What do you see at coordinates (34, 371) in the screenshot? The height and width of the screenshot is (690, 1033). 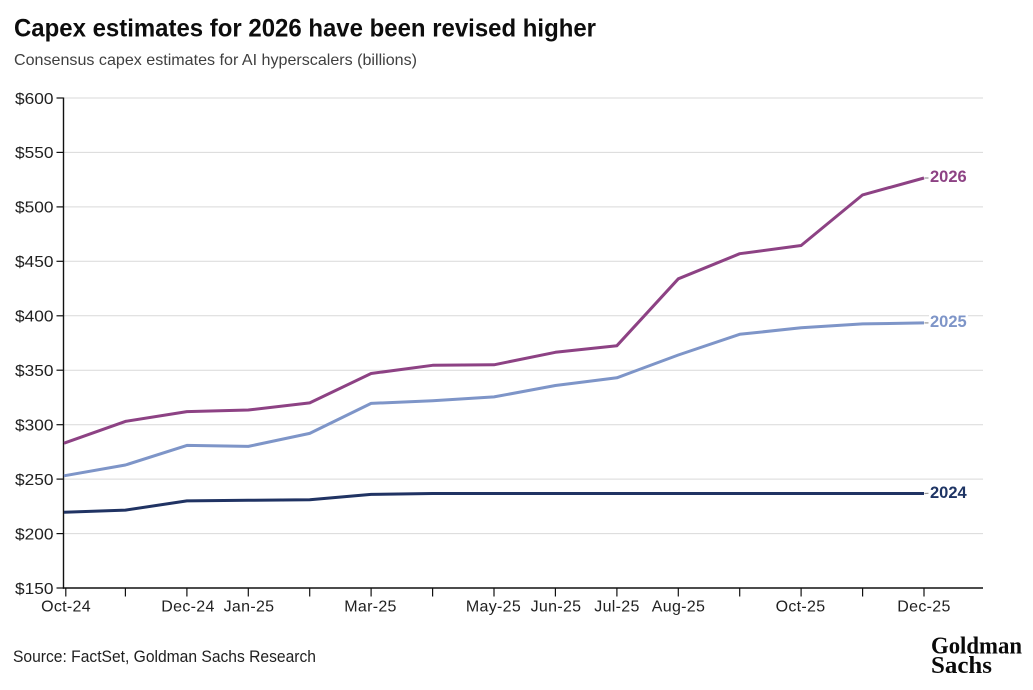 I see `svg-text: $350` at bounding box center [34, 371].